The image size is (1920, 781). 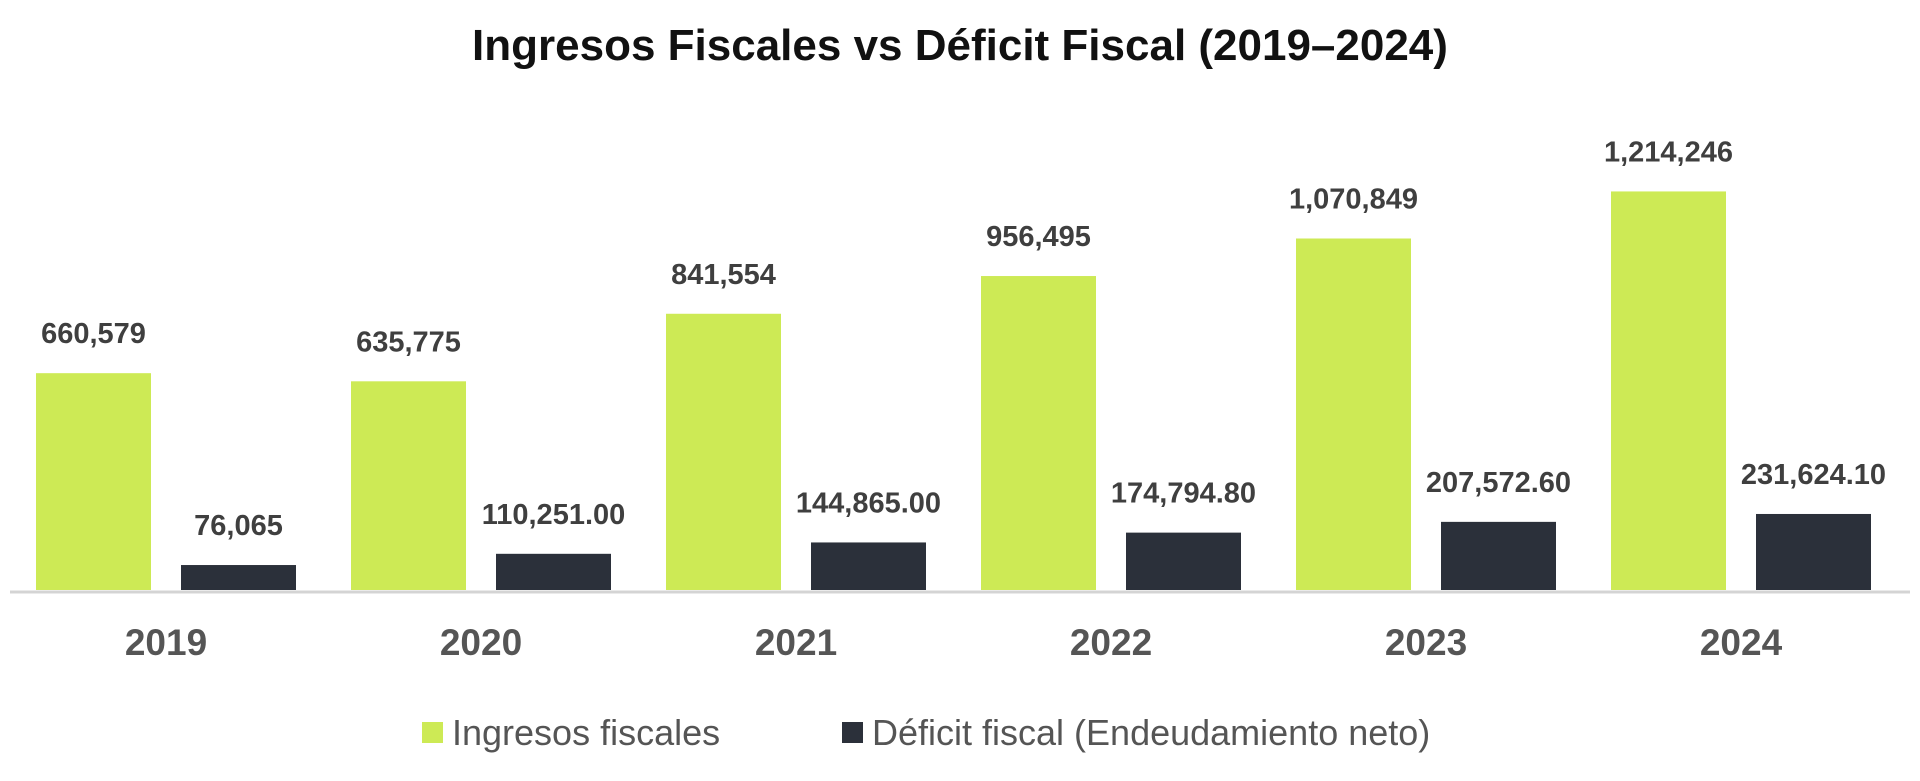 What do you see at coordinates (1813, 551) in the screenshot?
I see `bar-deficit-2024` at bounding box center [1813, 551].